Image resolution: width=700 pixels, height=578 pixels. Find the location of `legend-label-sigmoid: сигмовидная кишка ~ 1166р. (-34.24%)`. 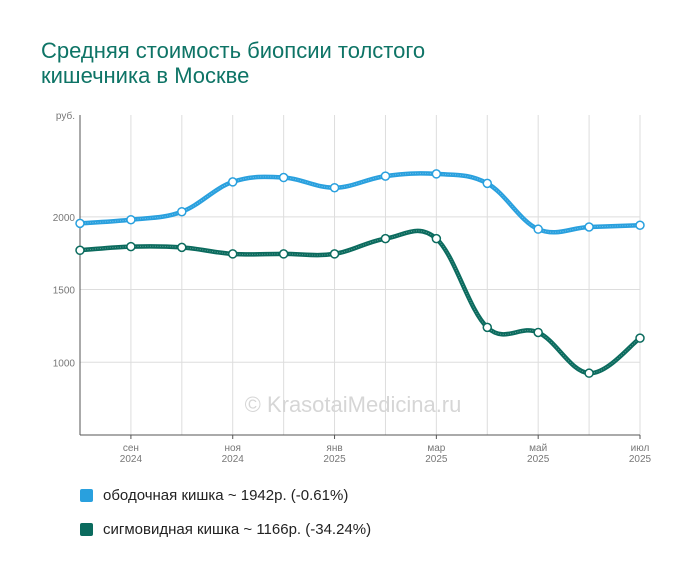

legend-label-sigmoid: сигмовидная кишка ~ 1166р. (-34.24%) is located at coordinates (237, 529).